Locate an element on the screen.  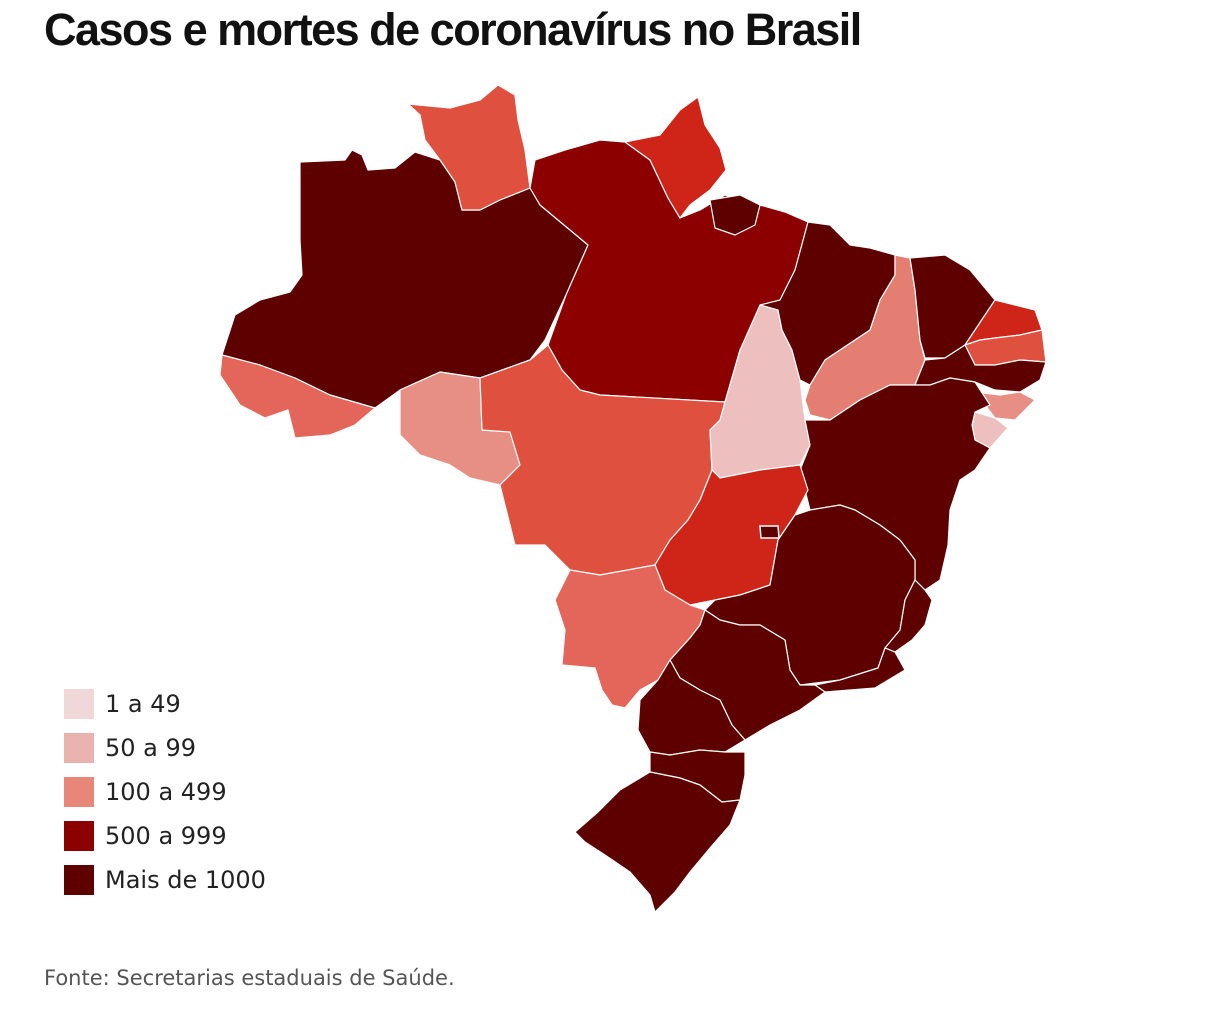
legend-item: 500 a 999 is located at coordinates (165, 835).